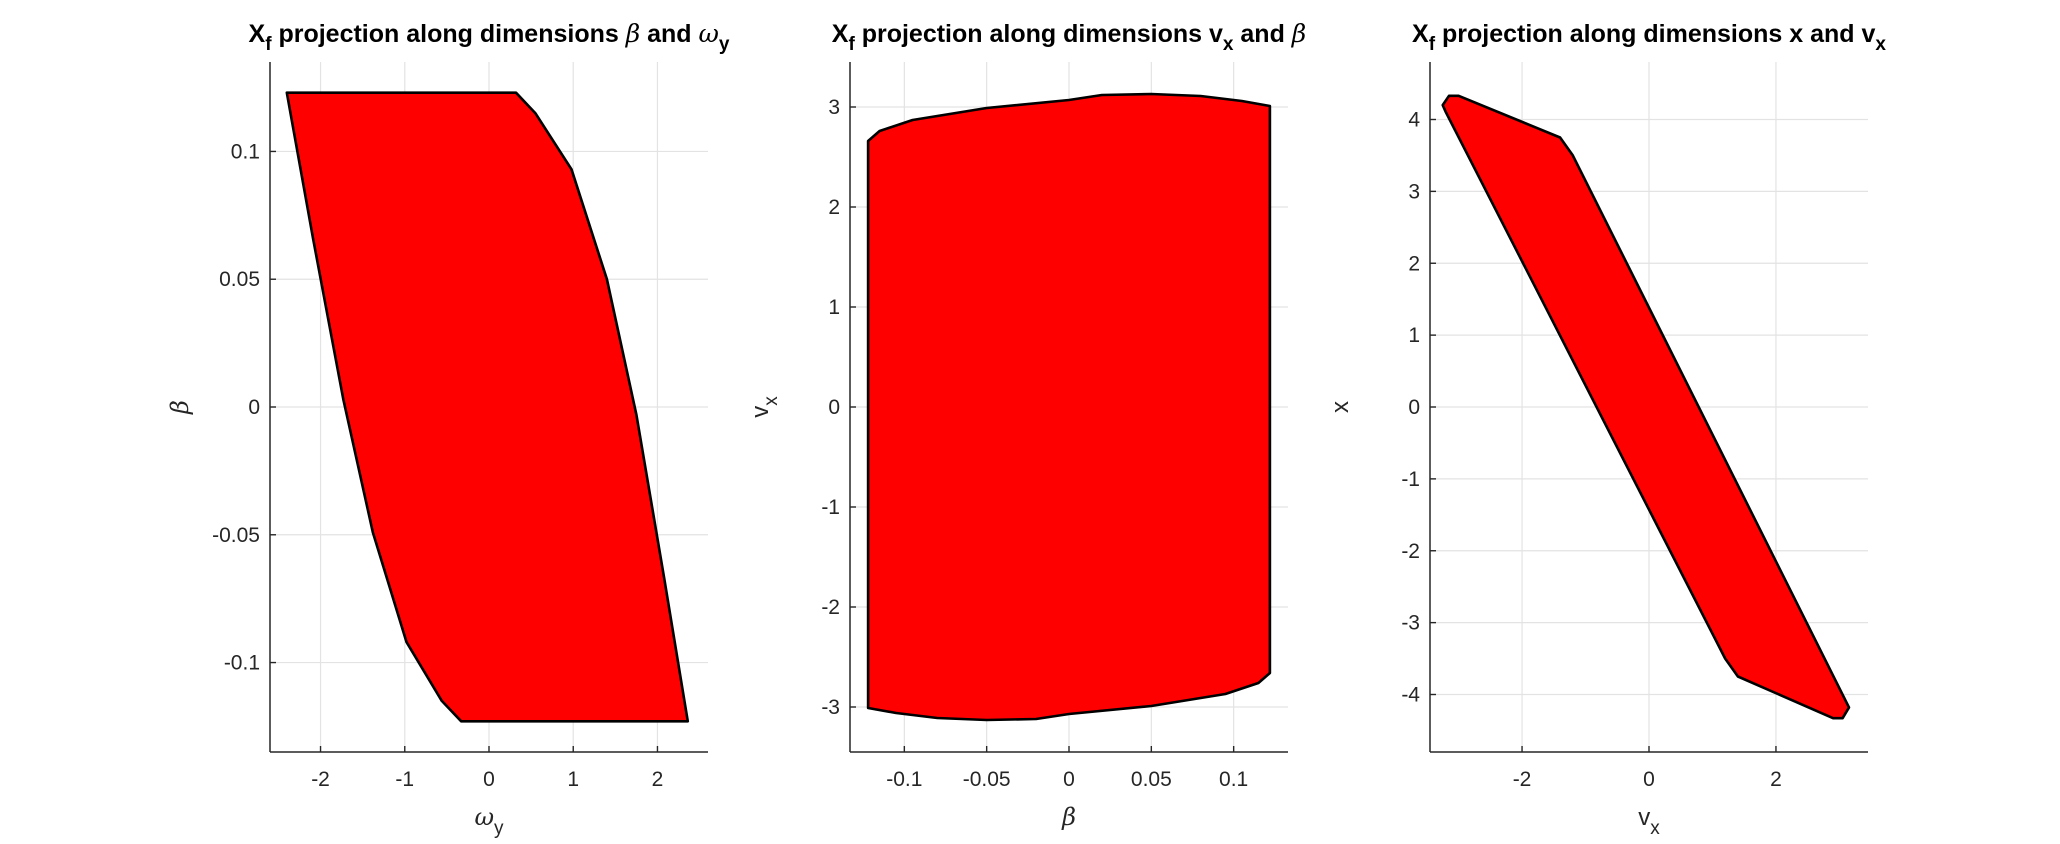  I want to click on y-axis-label-main: β, so click(180, 407).